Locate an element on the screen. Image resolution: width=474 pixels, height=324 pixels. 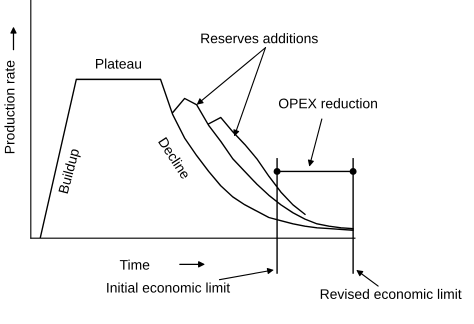
y-axis-title: Production rate is located at coordinates (9, 107).